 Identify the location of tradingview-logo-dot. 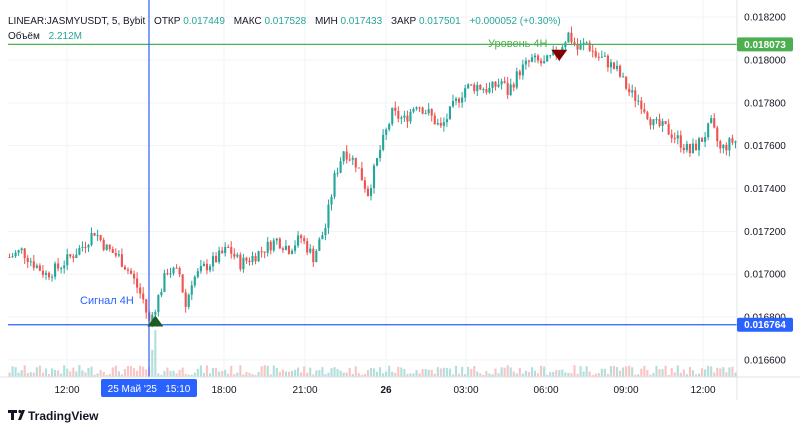
(20, 411).